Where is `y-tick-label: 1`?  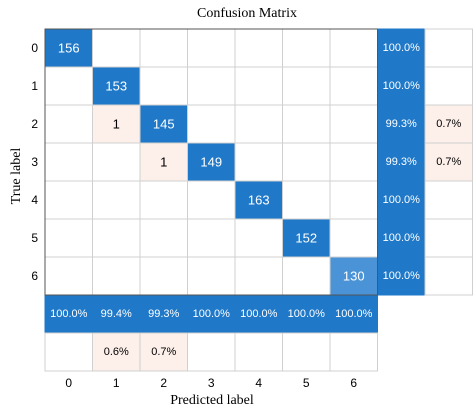
y-tick-label: 1 is located at coordinates (34, 86).